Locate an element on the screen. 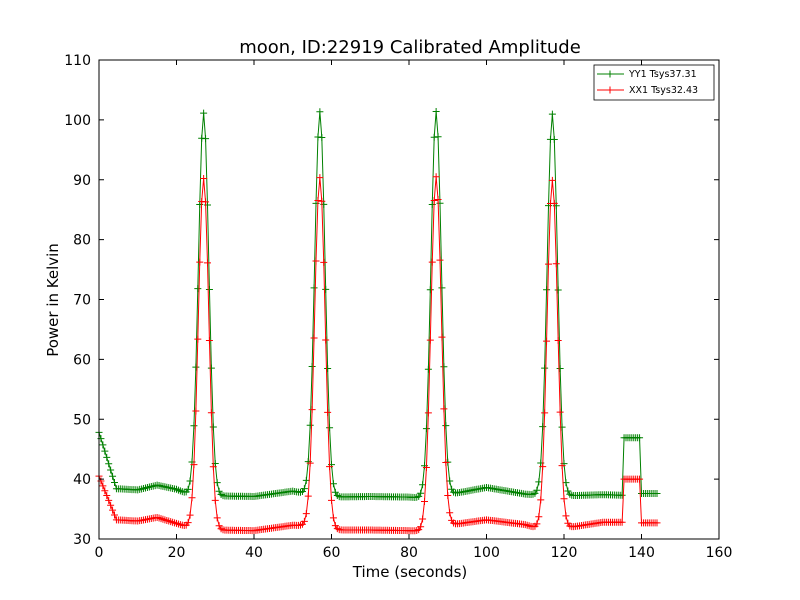  x-tick-label: 140 is located at coordinates (641, 553).